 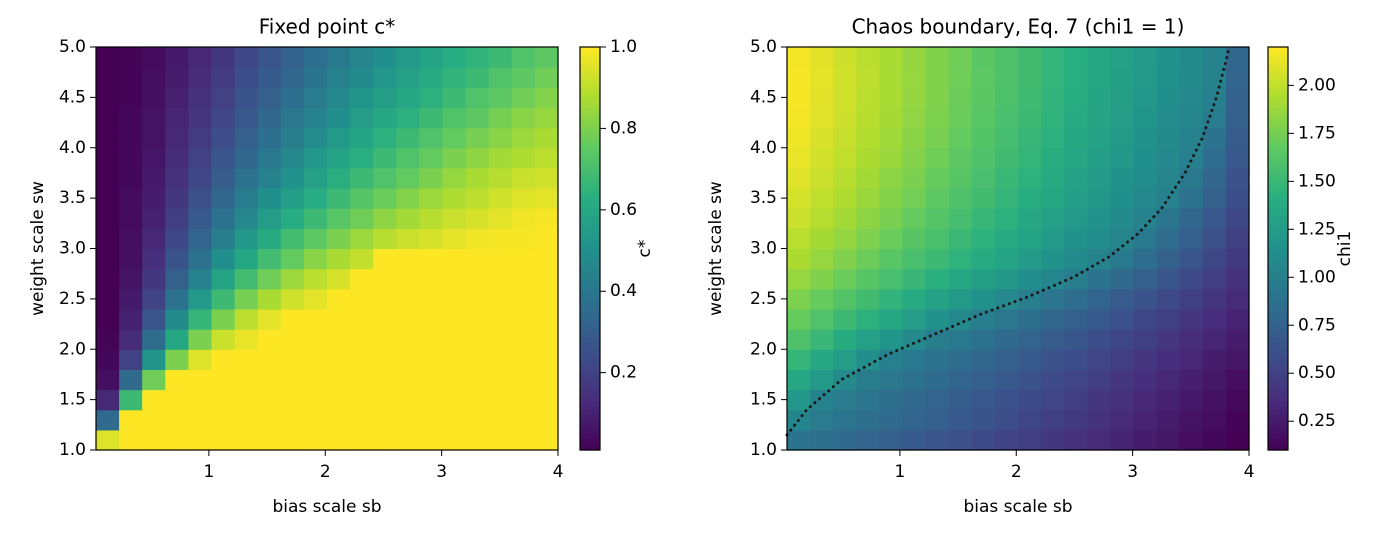 What do you see at coordinates (1317, 277) in the screenshot?
I see `colorbar-tick-label: 1.00` at bounding box center [1317, 277].